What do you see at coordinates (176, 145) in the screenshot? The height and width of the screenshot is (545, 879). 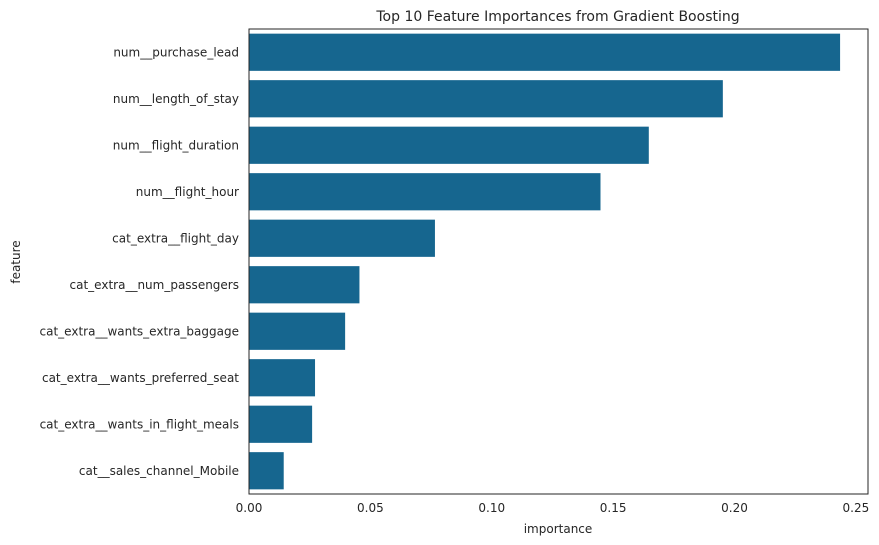 I see `y-tick-label: num__flight_duration` at bounding box center [176, 145].